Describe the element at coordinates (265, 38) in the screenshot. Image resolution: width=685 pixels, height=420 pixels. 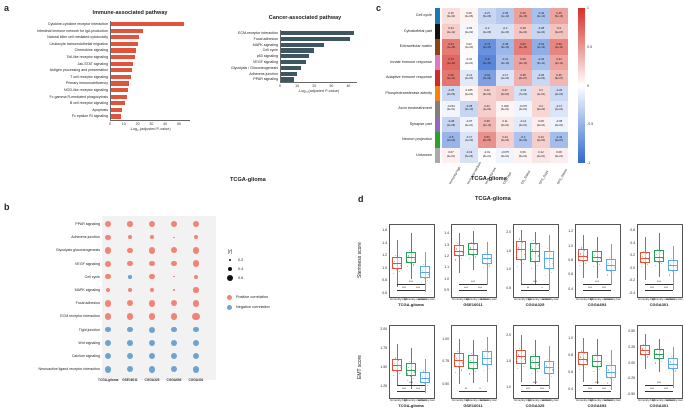
I see `cancer-label: Focal adhesion` at that location.